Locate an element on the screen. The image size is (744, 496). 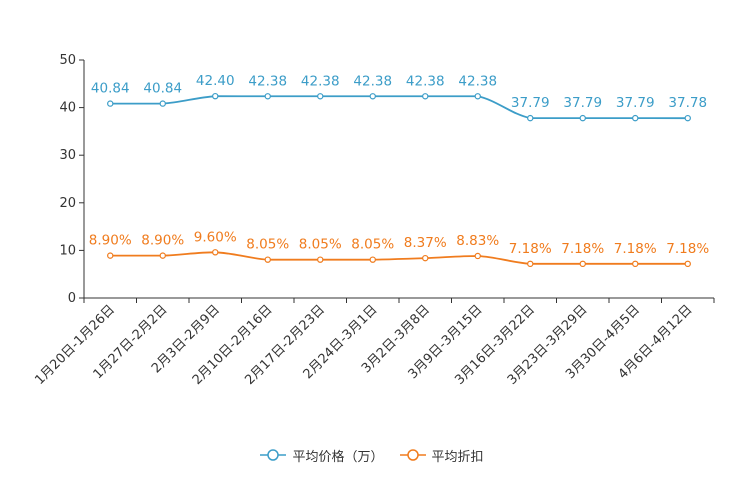
legend-price-line-icon is located at coordinates (273, 455).